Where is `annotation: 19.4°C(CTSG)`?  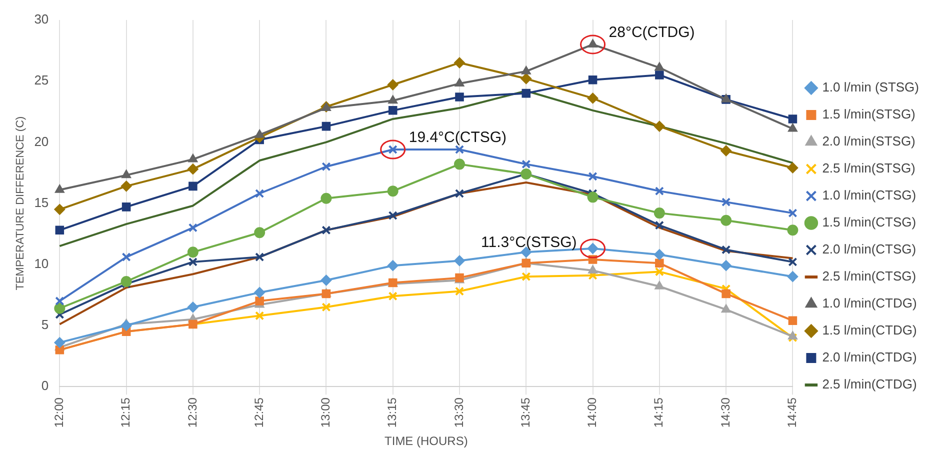
annotation: 19.4°C(CTSG) is located at coordinates (457, 137).